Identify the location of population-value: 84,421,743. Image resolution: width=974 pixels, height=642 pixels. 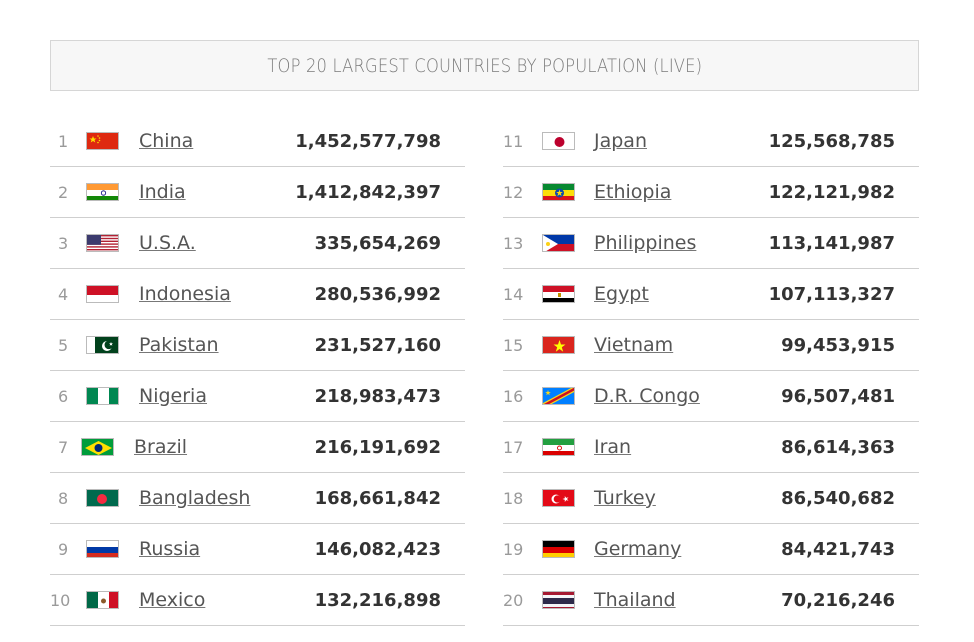
(838, 549).